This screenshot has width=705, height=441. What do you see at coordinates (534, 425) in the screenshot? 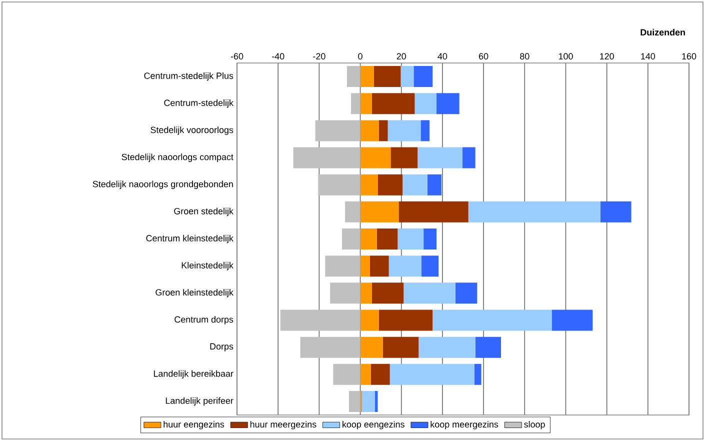
I see `legend-label: sloop` at bounding box center [534, 425].